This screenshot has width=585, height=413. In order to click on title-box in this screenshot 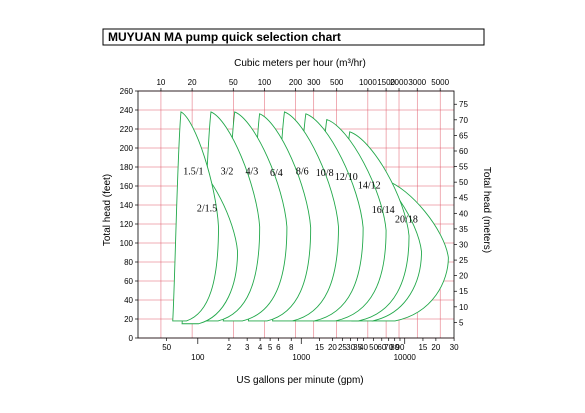, I will do `click(293, 37)`.